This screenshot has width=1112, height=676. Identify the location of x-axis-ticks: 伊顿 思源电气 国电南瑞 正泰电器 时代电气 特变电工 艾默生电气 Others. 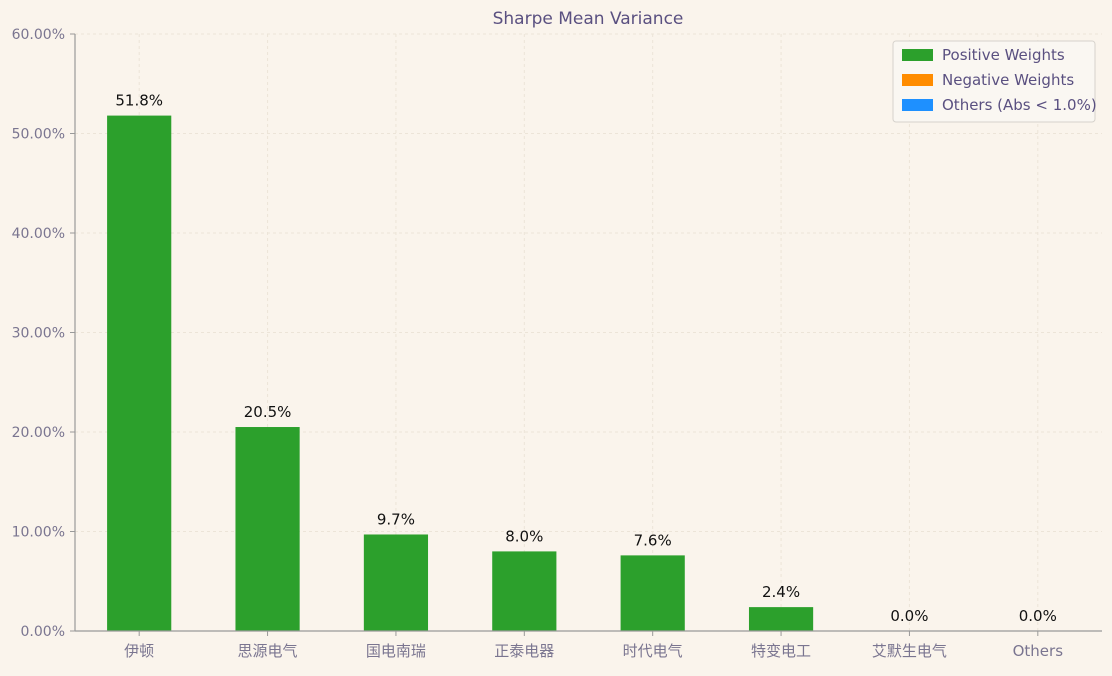
(593, 645).